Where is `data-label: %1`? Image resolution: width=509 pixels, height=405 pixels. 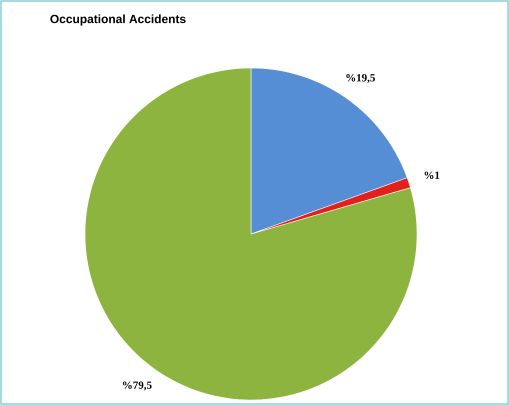 data-label: %1 is located at coordinates (432, 175).